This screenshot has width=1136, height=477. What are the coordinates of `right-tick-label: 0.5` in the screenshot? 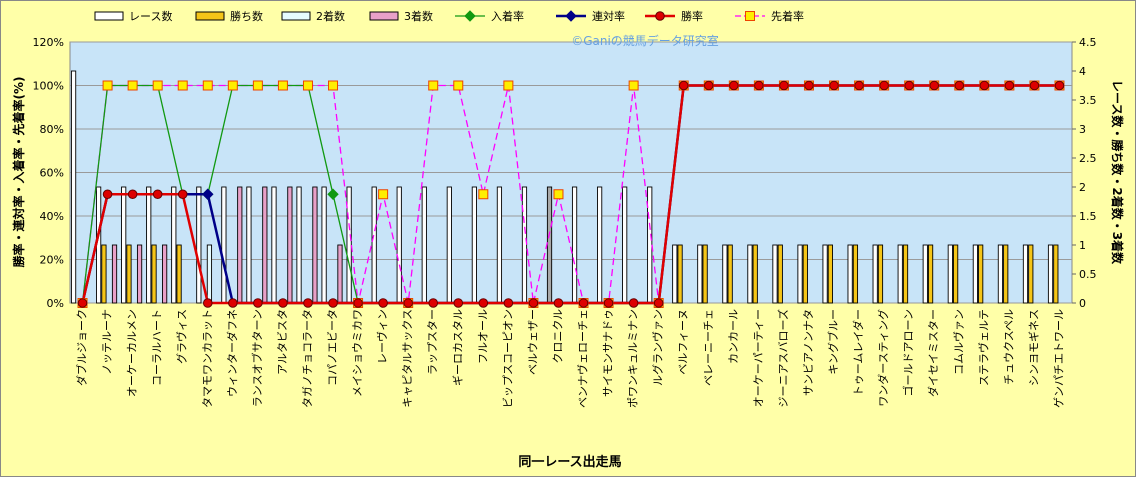 It's located at (1088, 274).